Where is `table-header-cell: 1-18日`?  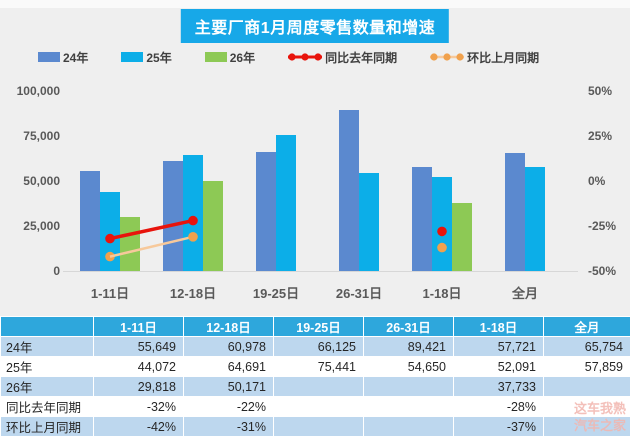
table-header-cell: 1-18日 is located at coordinates (498, 326).